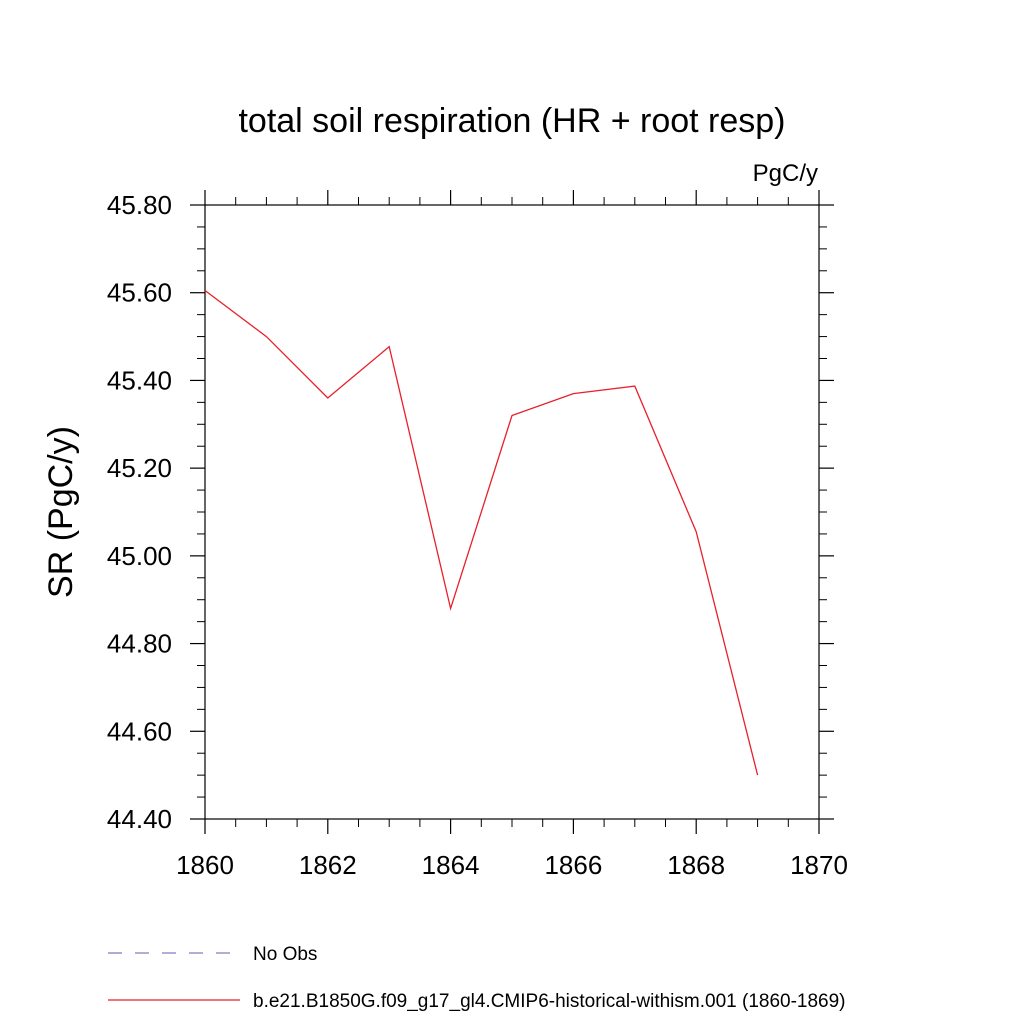 This screenshot has height=1024, width=1024. What do you see at coordinates (139, 819) in the screenshot?
I see `y-tick-label: 44.40` at bounding box center [139, 819].